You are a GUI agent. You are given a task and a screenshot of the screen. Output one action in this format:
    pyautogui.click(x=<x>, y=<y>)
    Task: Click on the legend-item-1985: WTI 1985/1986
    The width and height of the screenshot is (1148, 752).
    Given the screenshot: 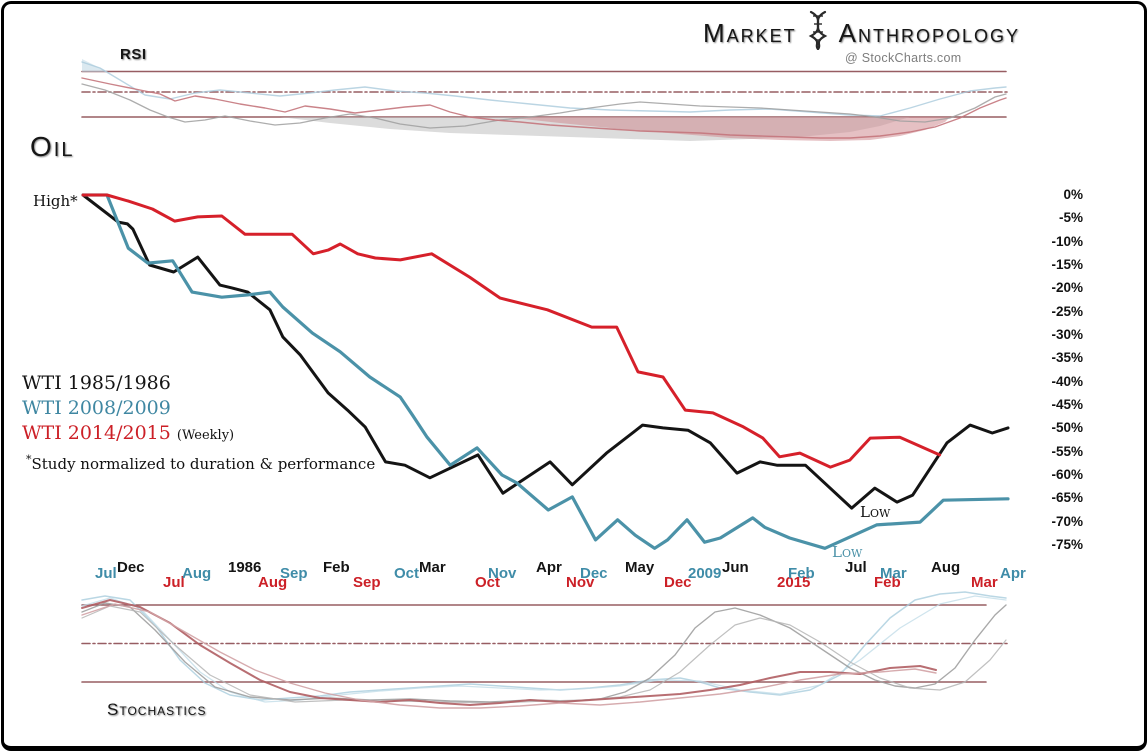 What is the action you would take?
    pyautogui.click(x=96, y=383)
    